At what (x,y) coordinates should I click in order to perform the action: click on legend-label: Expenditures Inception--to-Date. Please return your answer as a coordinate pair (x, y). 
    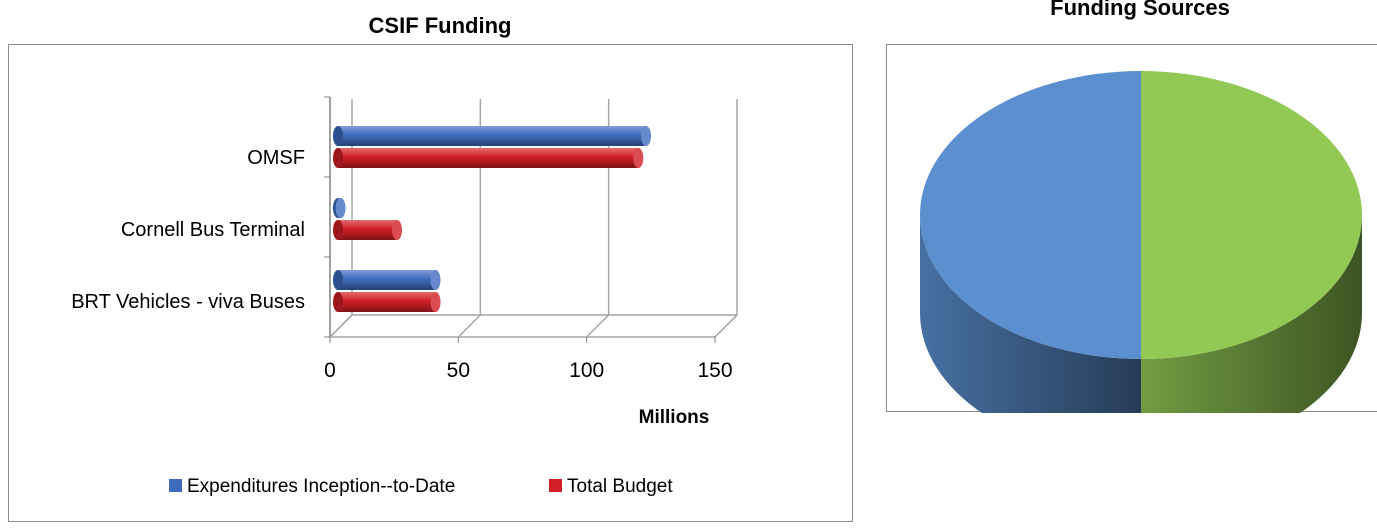
    Looking at the image, I should click on (321, 486).